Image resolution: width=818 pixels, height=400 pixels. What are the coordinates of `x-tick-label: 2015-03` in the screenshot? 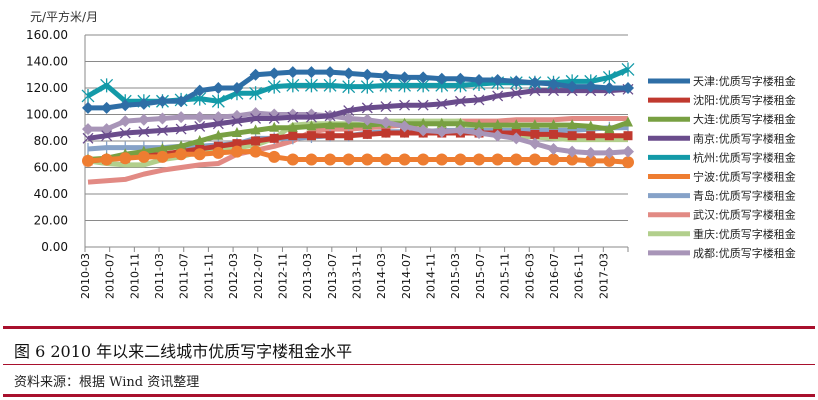 It's located at (455, 276).